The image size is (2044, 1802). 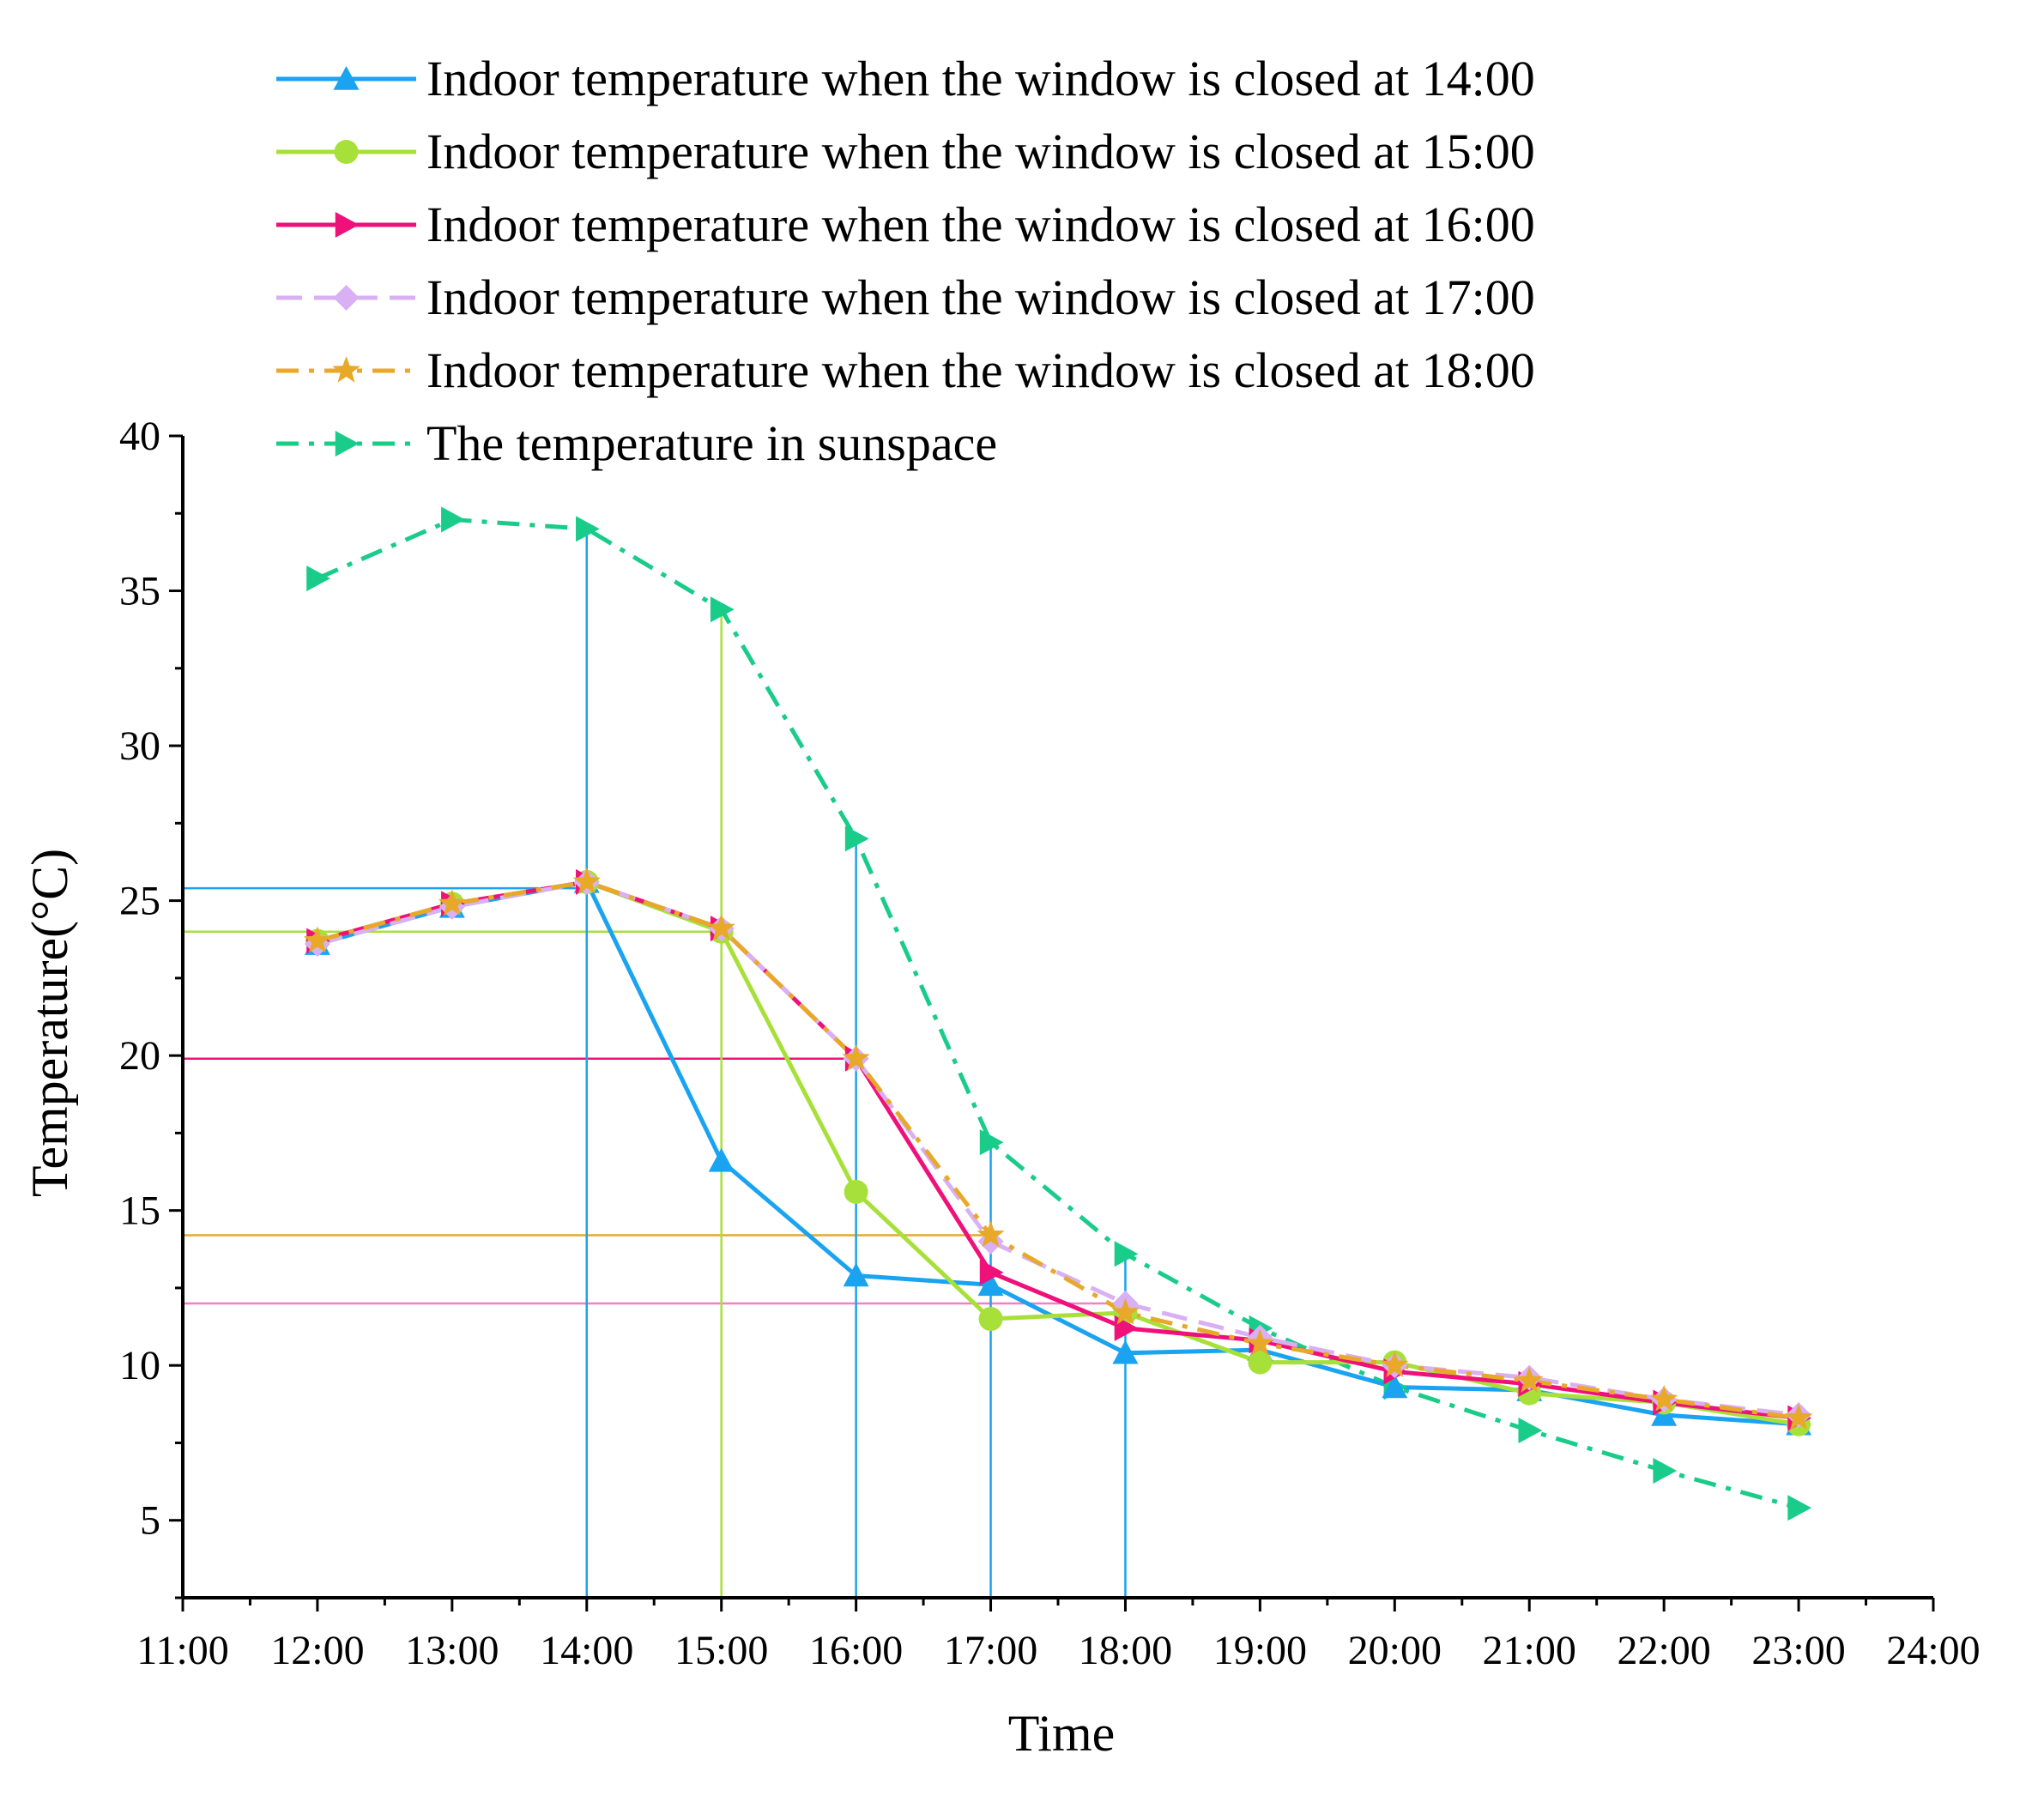 What do you see at coordinates (317, 1650) in the screenshot?
I see `x-tick-label: 12:00` at bounding box center [317, 1650].